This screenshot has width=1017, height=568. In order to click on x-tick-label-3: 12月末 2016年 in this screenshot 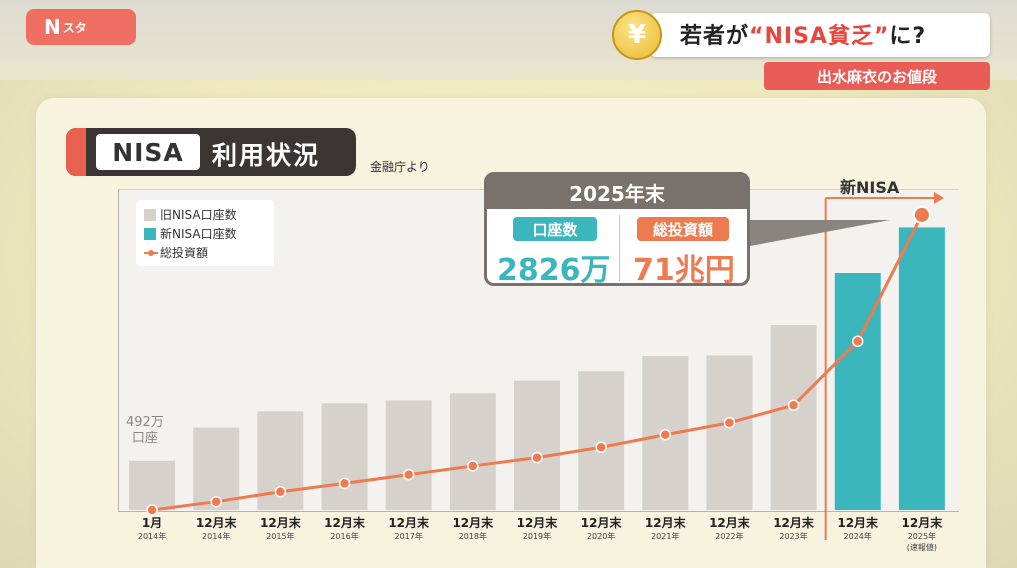, I will do `click(345, 528)`.